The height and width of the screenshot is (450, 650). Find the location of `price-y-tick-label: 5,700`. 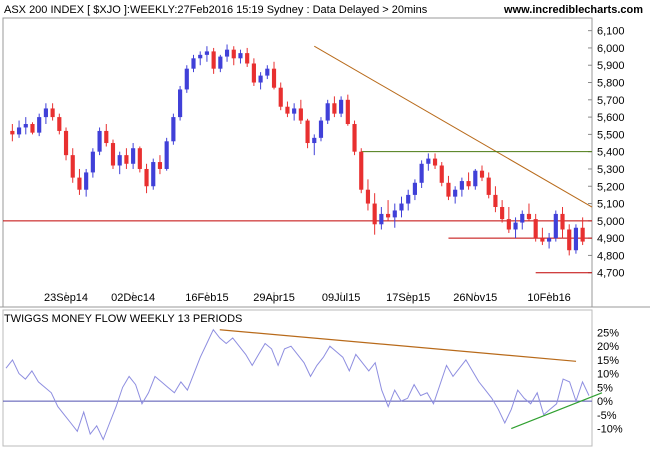

price-y-tick-label: 5,700 is located at coordinates (611, 101).